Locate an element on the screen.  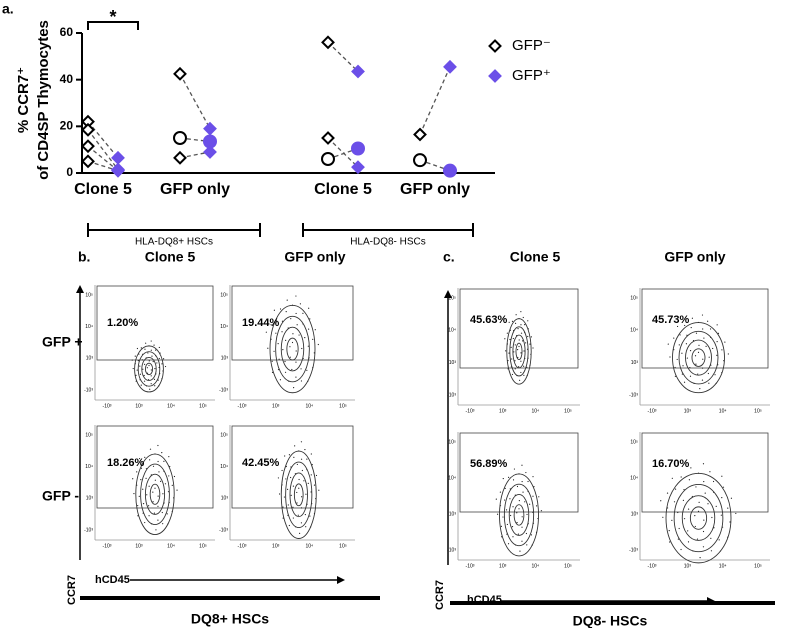
row-label: GFP - is located at coordinates (60, 496).